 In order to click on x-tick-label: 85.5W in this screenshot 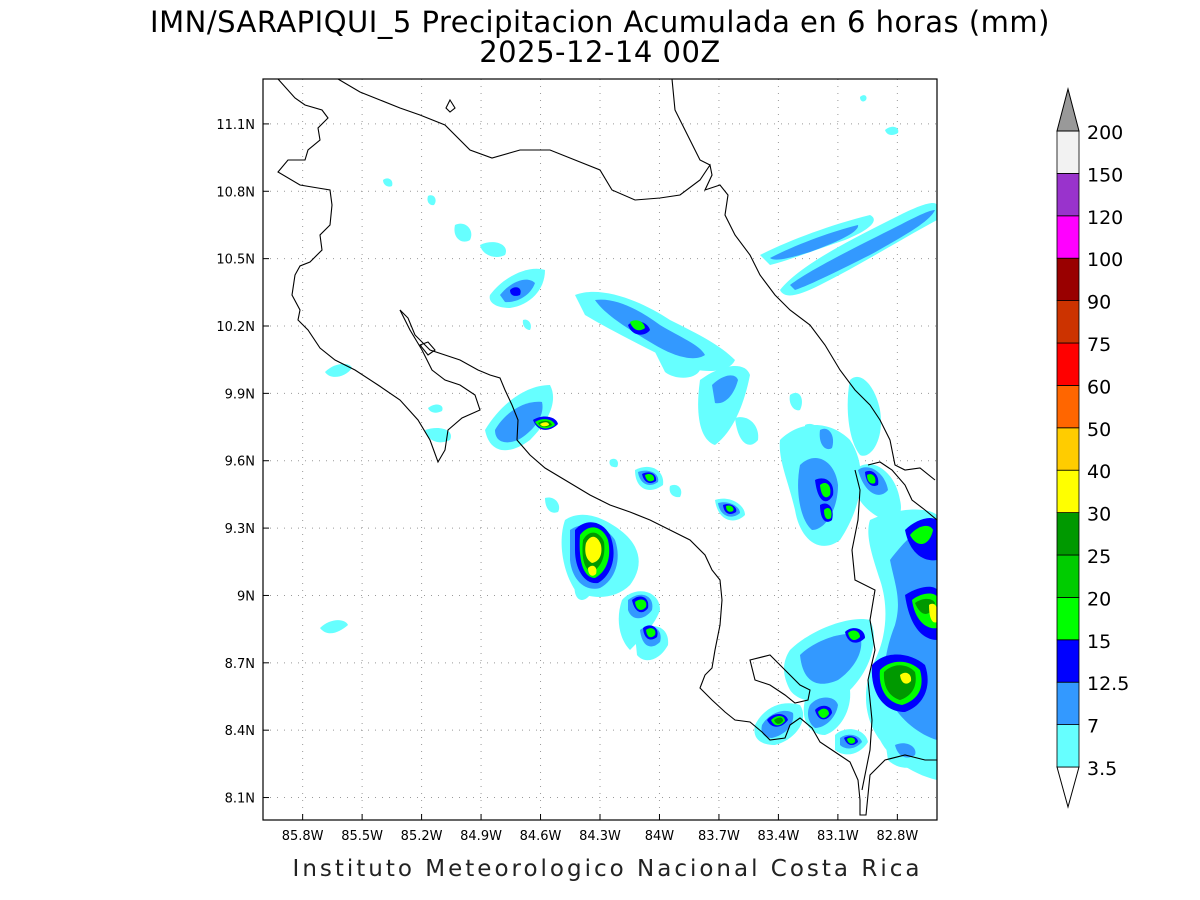, I will do `click(362, 836)`.